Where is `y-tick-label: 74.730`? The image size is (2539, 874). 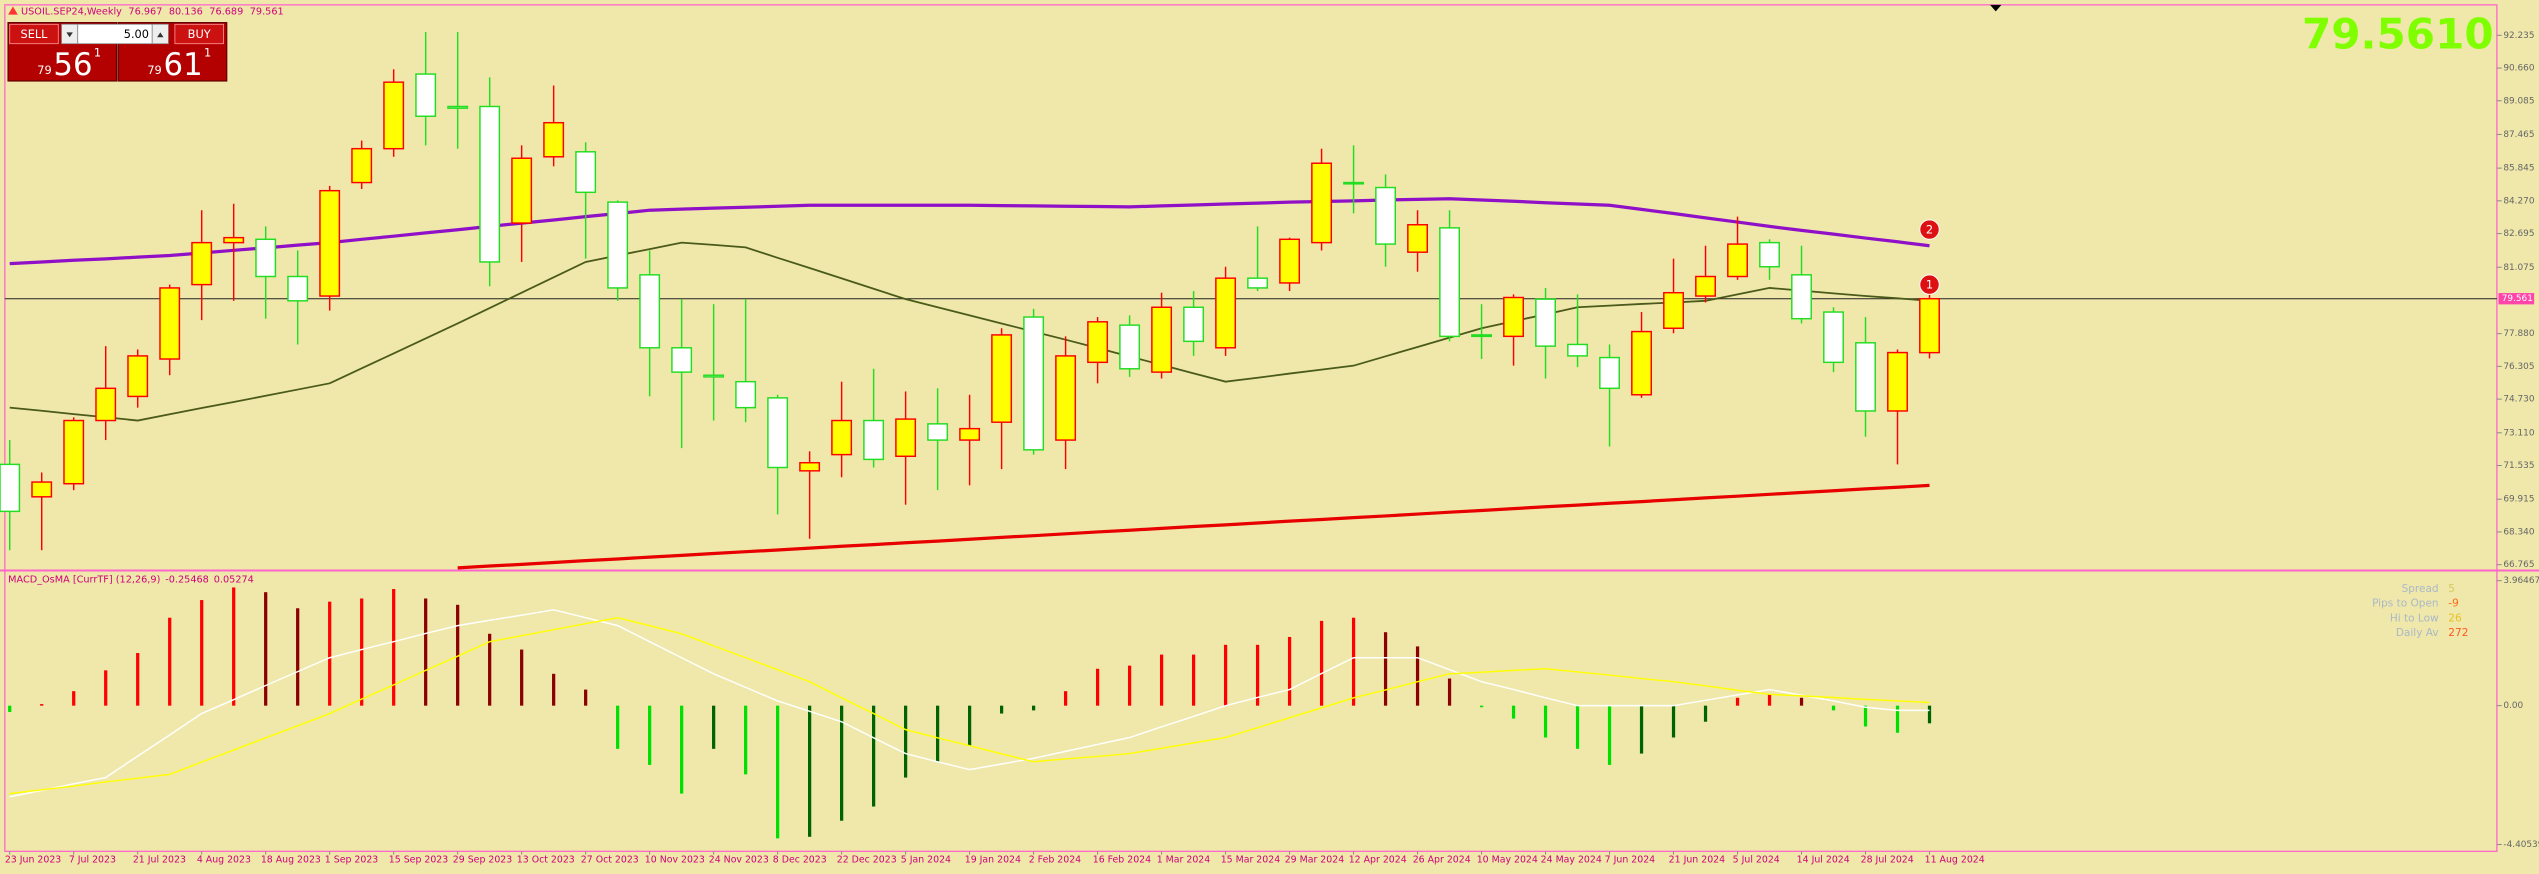 y-tick-label: 74.730 is located at coordinates (2518, 400).